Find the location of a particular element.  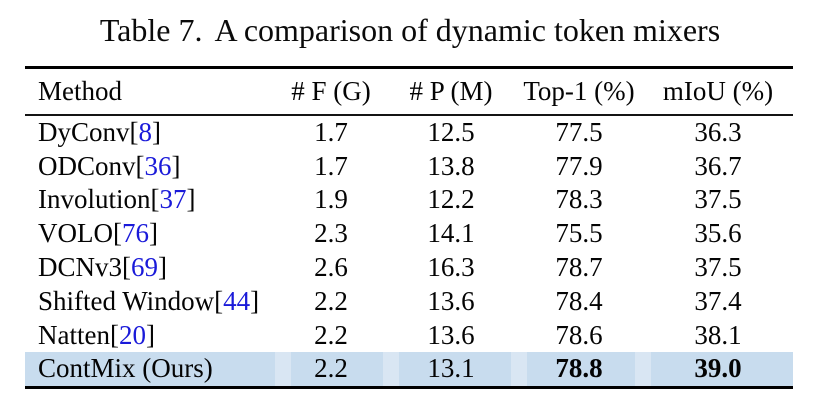

method-cell: Involution[37] is located at coordinates (150, 199).